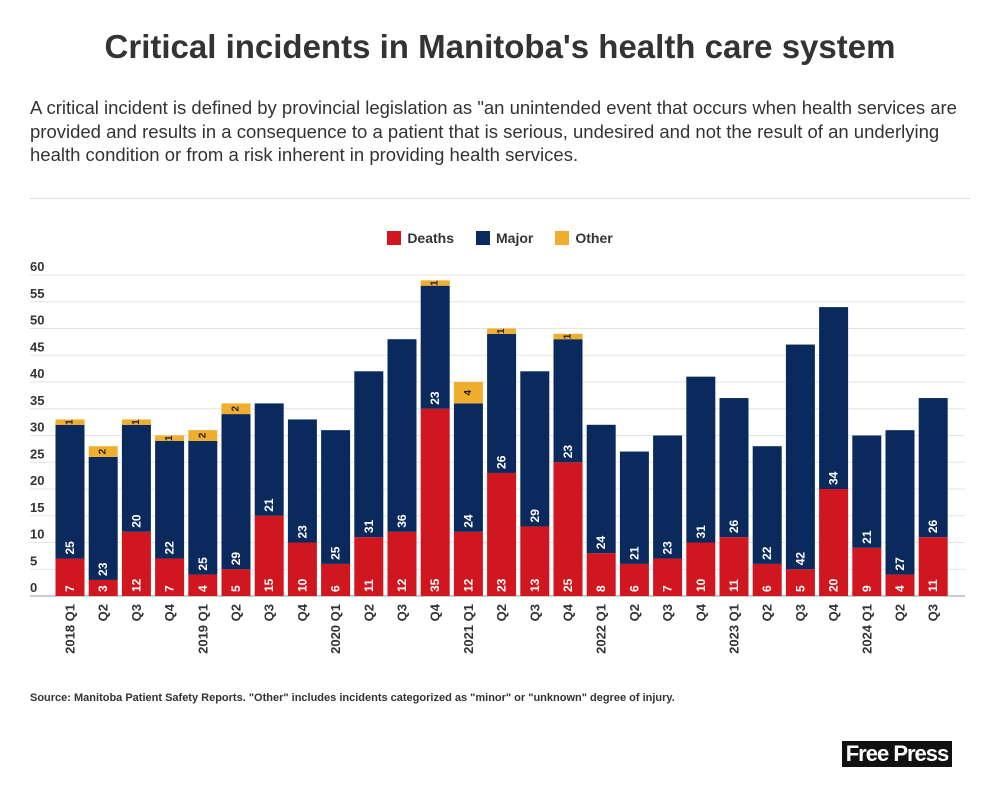  What do you see at coordinates (202, 629) in the screenshot?
I see `x-tick-label: 2019 Q1` at bounding box center [202, 629].